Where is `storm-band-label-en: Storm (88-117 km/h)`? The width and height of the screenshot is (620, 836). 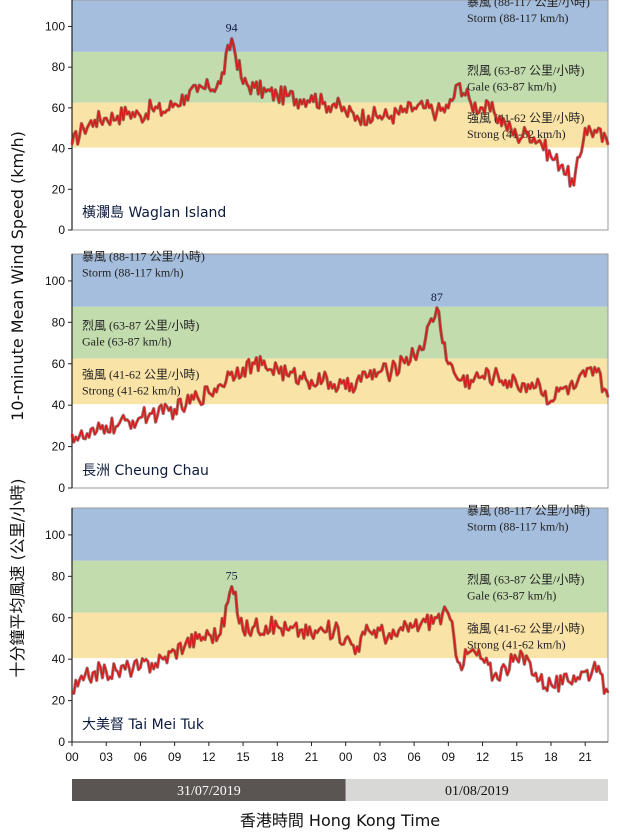 storm-band-label-en: Storm (88-117 km/h) is located at coordinates (518, 18).